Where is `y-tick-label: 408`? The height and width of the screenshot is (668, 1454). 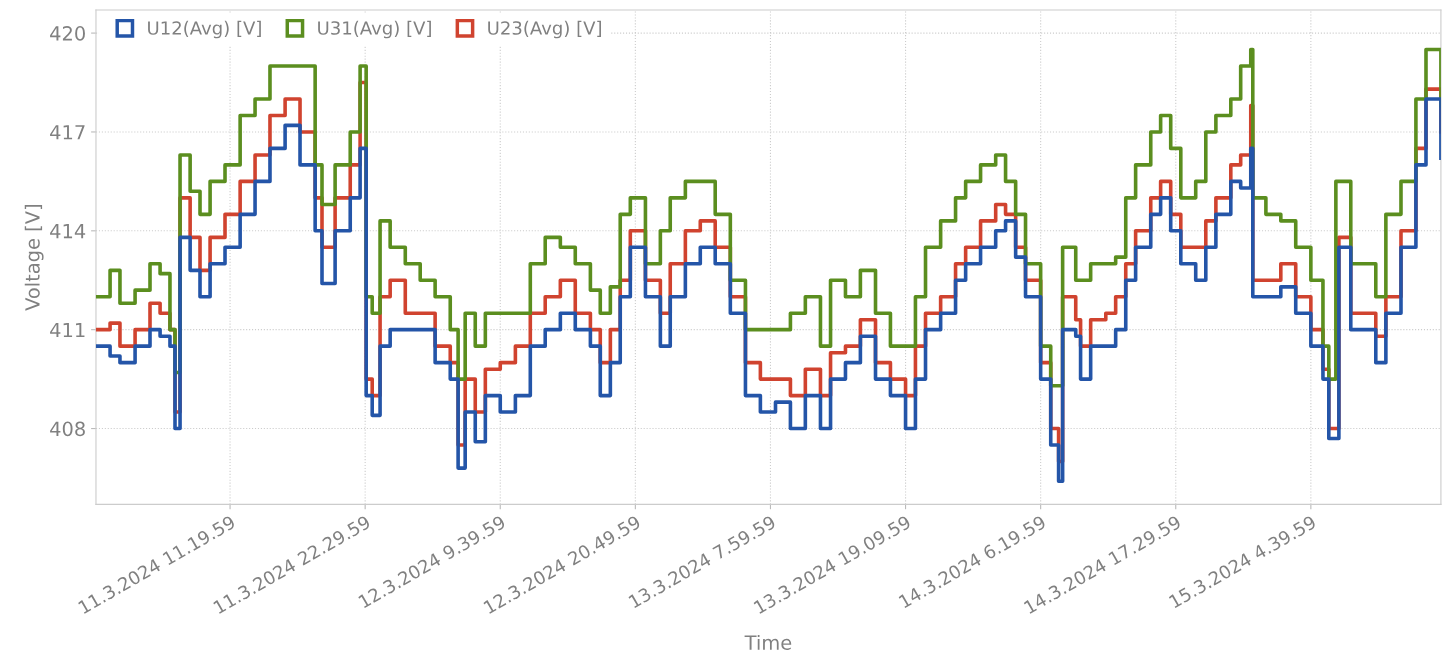
y-tick-label: 408 is located at coordinates (67, 429).